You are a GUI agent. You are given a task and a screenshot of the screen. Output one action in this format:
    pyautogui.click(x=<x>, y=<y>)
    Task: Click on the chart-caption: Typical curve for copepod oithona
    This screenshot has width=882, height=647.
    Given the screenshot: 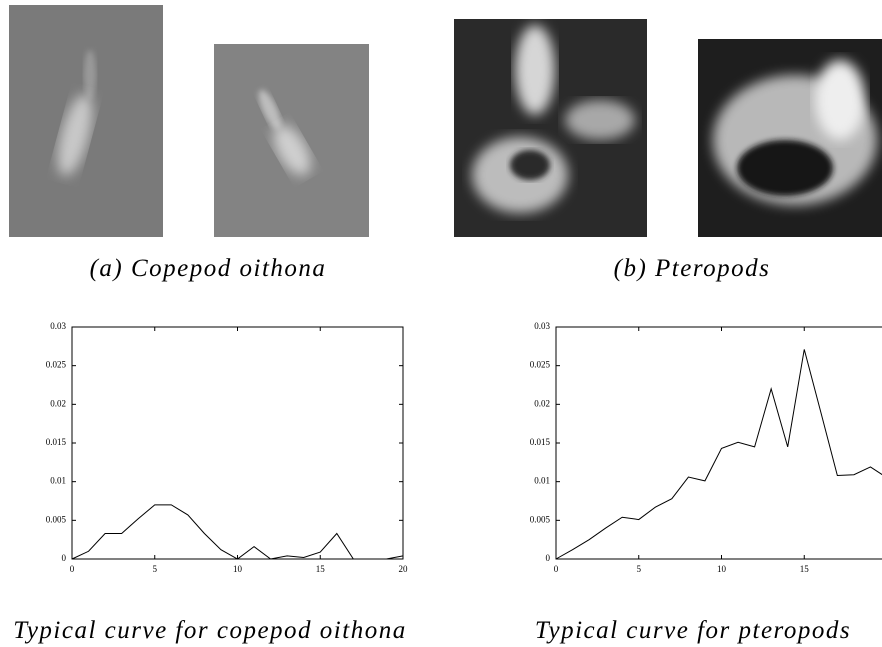 What is the action you would take?
    pyautogui.click(x=209, y=630)
    